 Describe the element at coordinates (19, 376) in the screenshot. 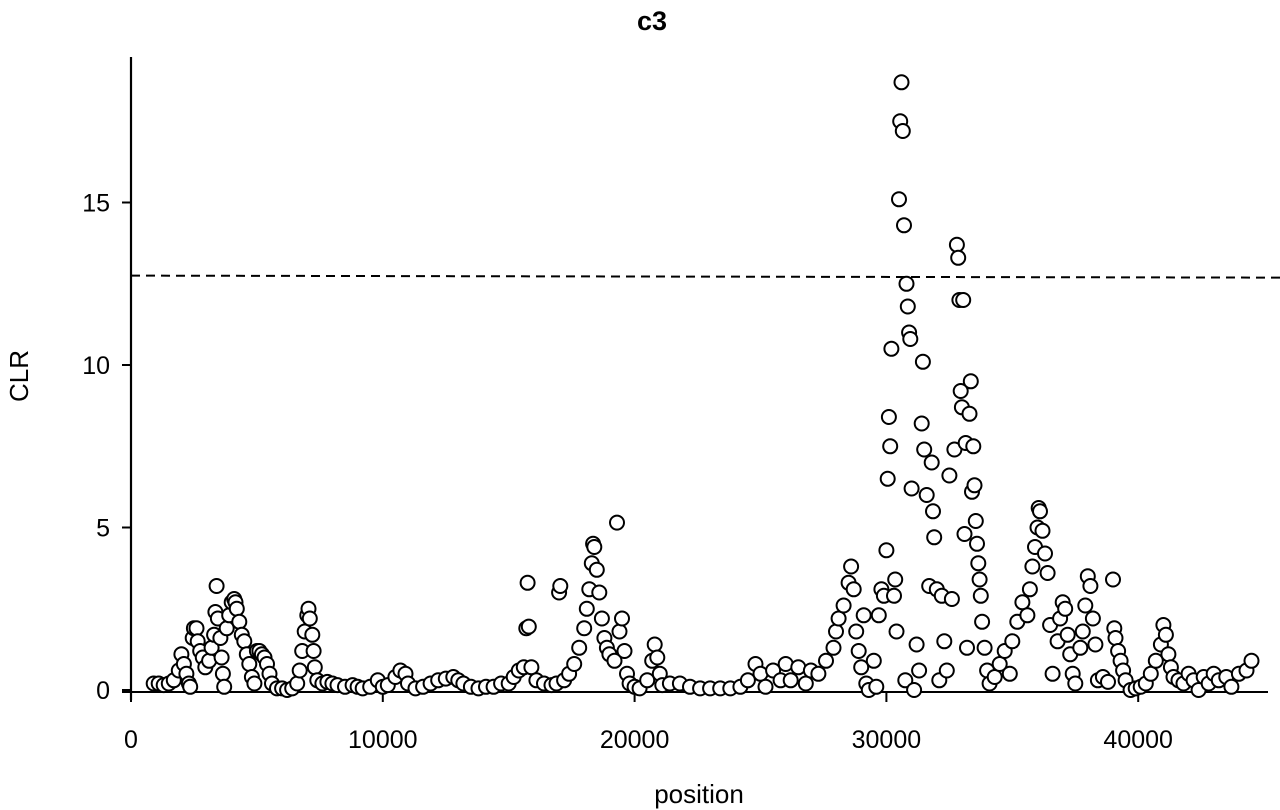

I see `y-axis-label: CLR` at that location.